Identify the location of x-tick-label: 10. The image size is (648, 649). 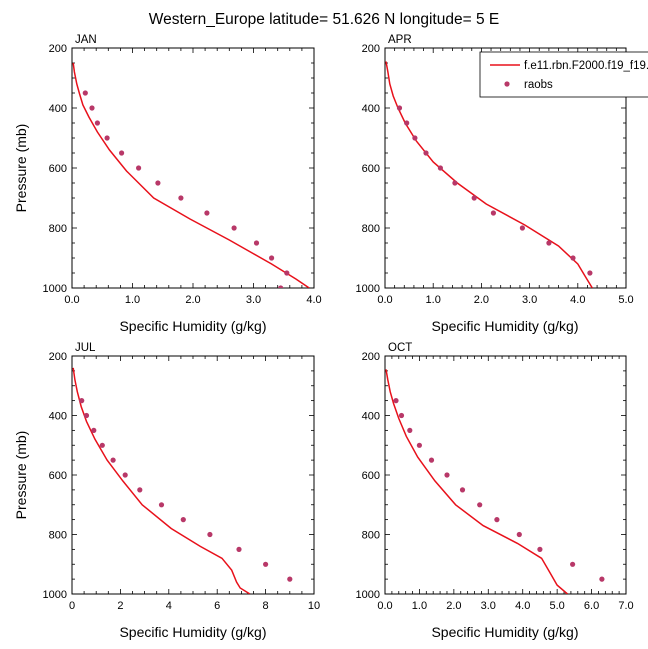
(314, 606).